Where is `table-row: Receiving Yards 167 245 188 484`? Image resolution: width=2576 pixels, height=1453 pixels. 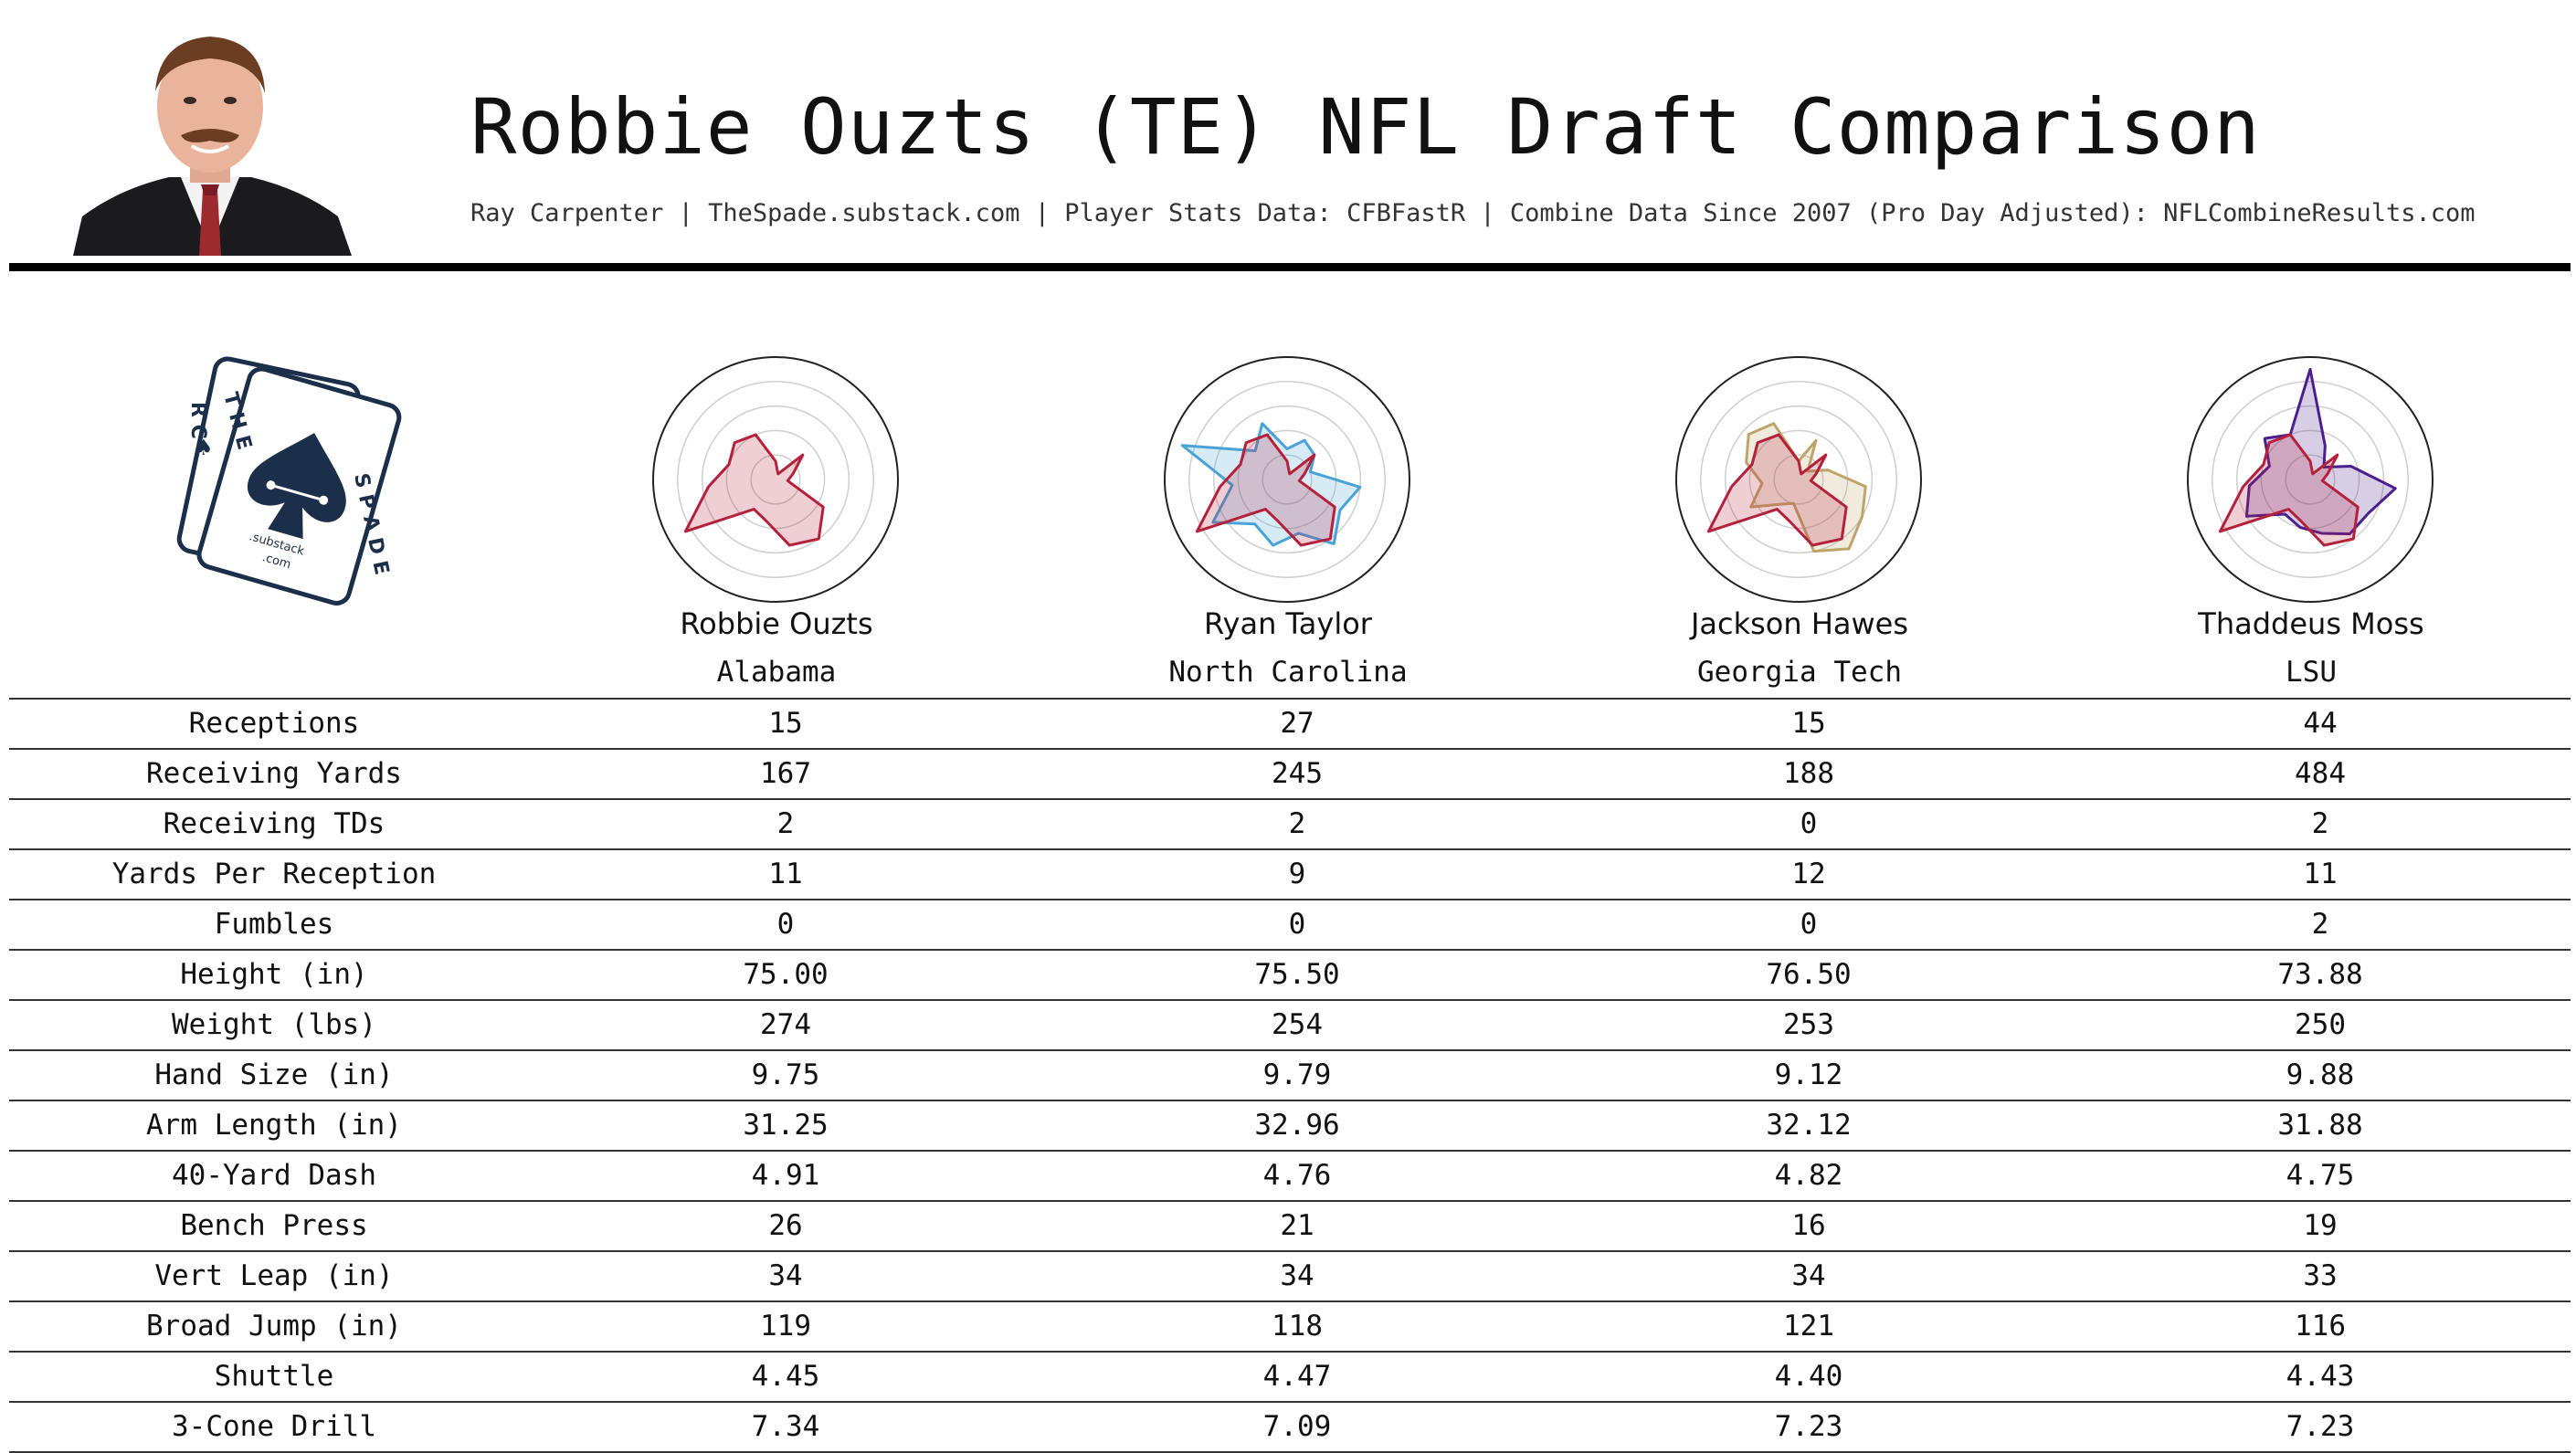 table-row: Receiving Yards 167 245 188 484 is located at coordinates (1290, 773).